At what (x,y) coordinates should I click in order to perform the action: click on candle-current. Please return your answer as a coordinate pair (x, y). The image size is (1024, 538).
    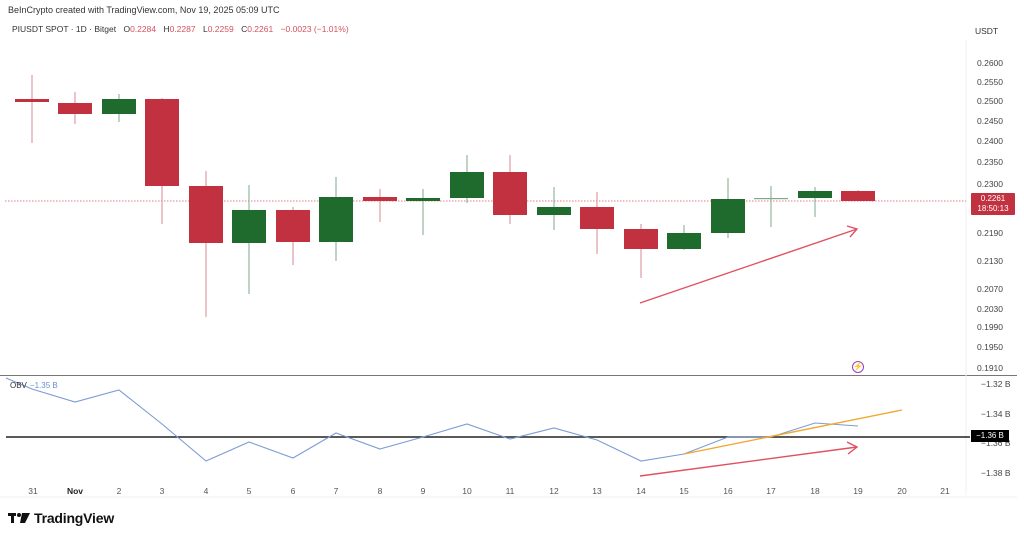
    Looking at the image, I should click on (858, 196).